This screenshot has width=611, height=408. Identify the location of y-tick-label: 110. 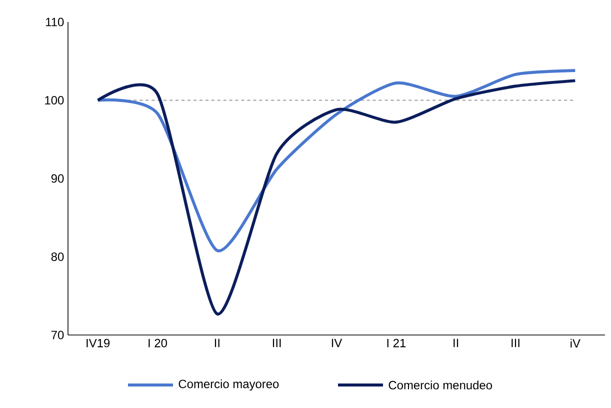
(55, 22).